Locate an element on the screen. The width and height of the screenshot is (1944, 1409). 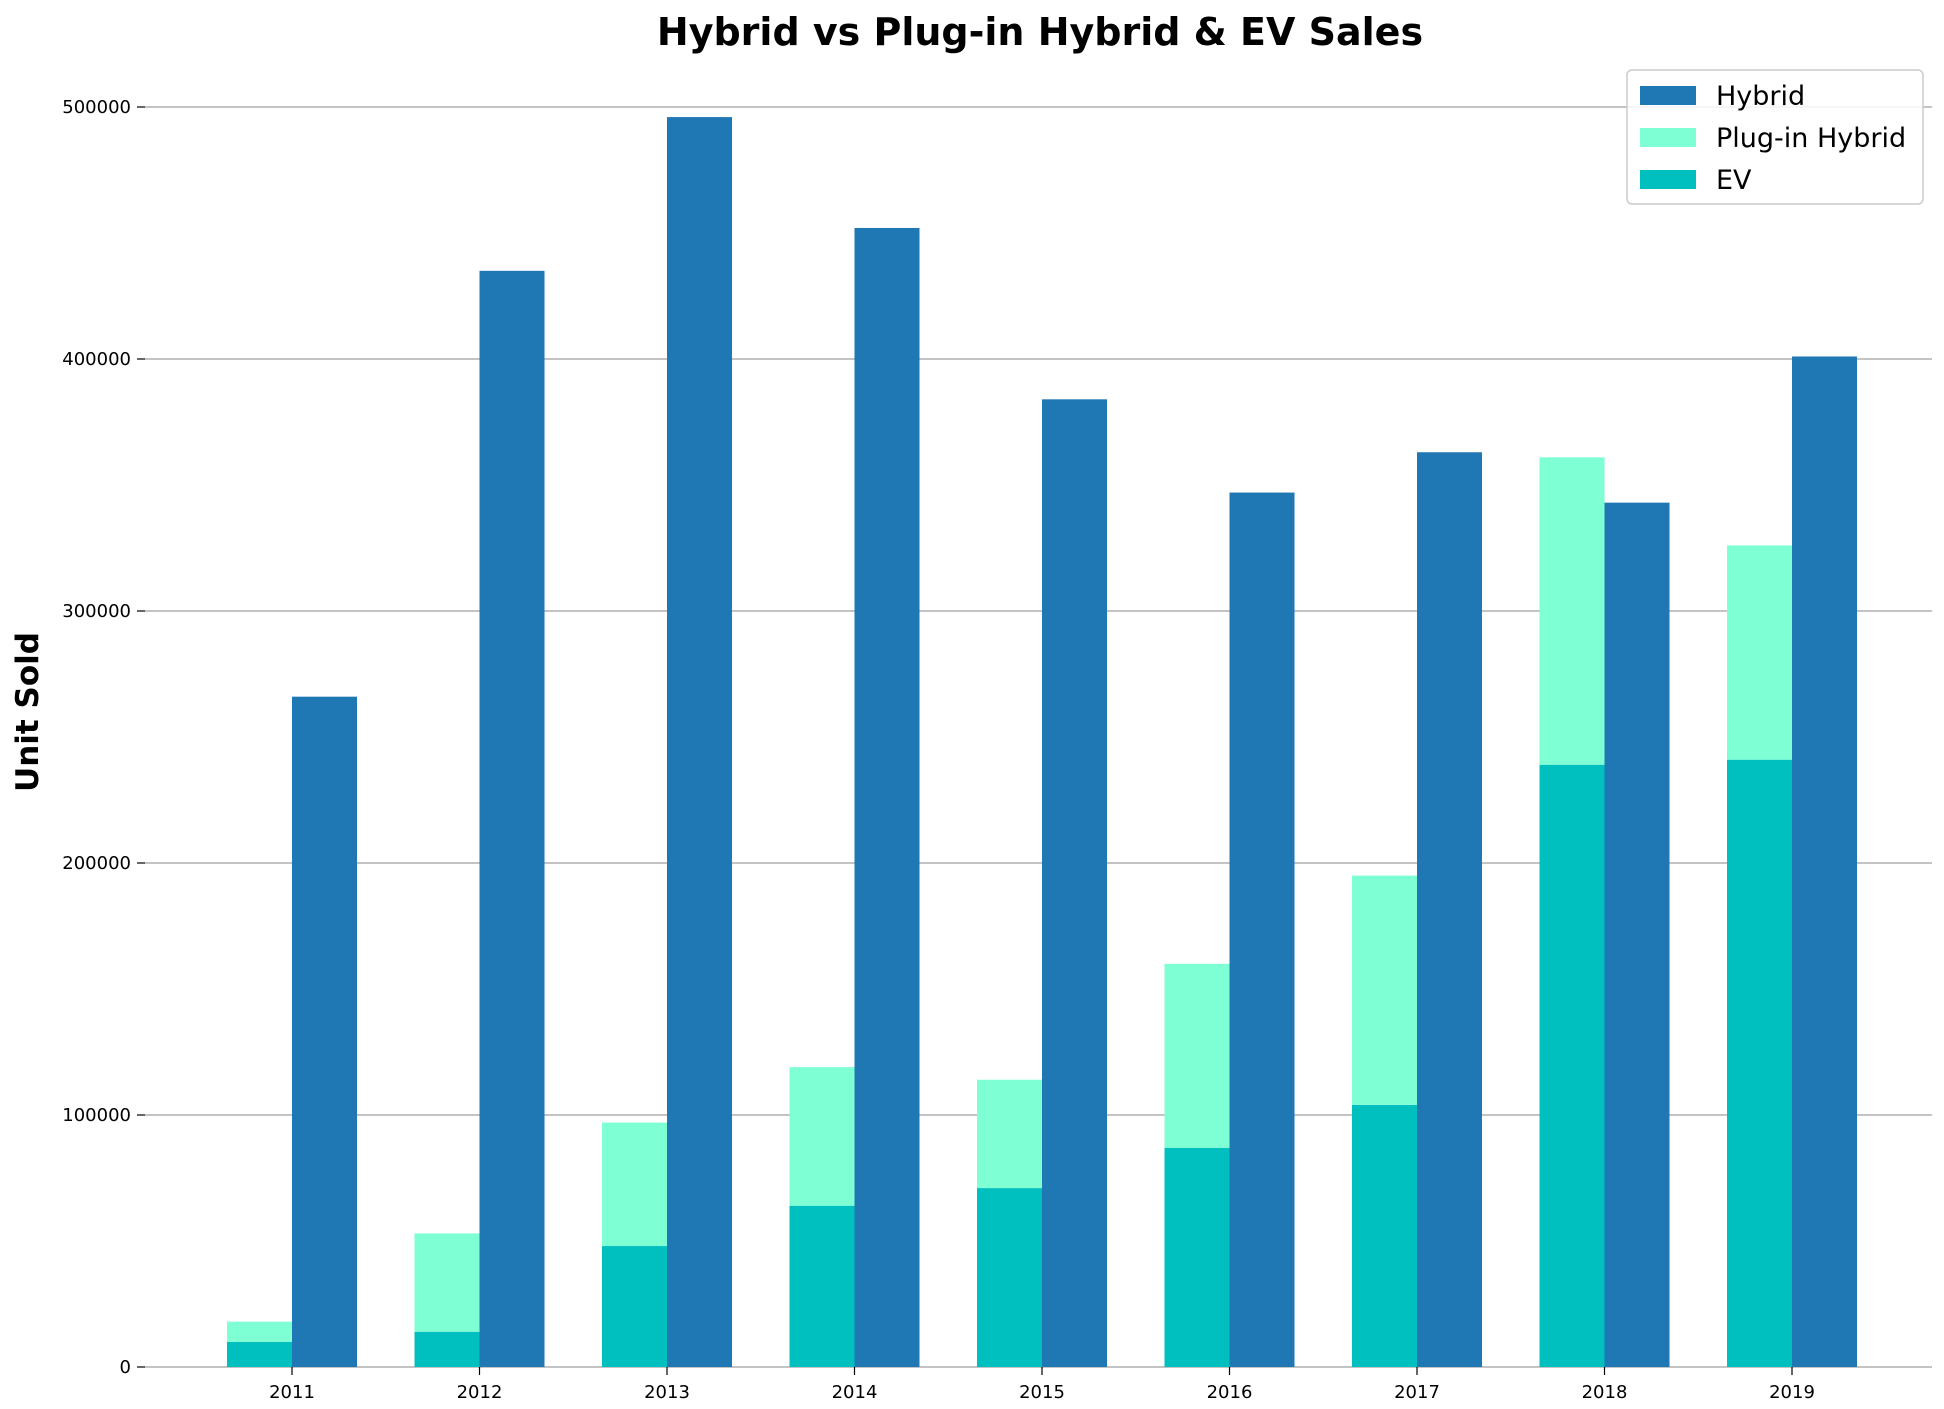
y-tick-label: 100000 is located at coordinates (96, 1115).